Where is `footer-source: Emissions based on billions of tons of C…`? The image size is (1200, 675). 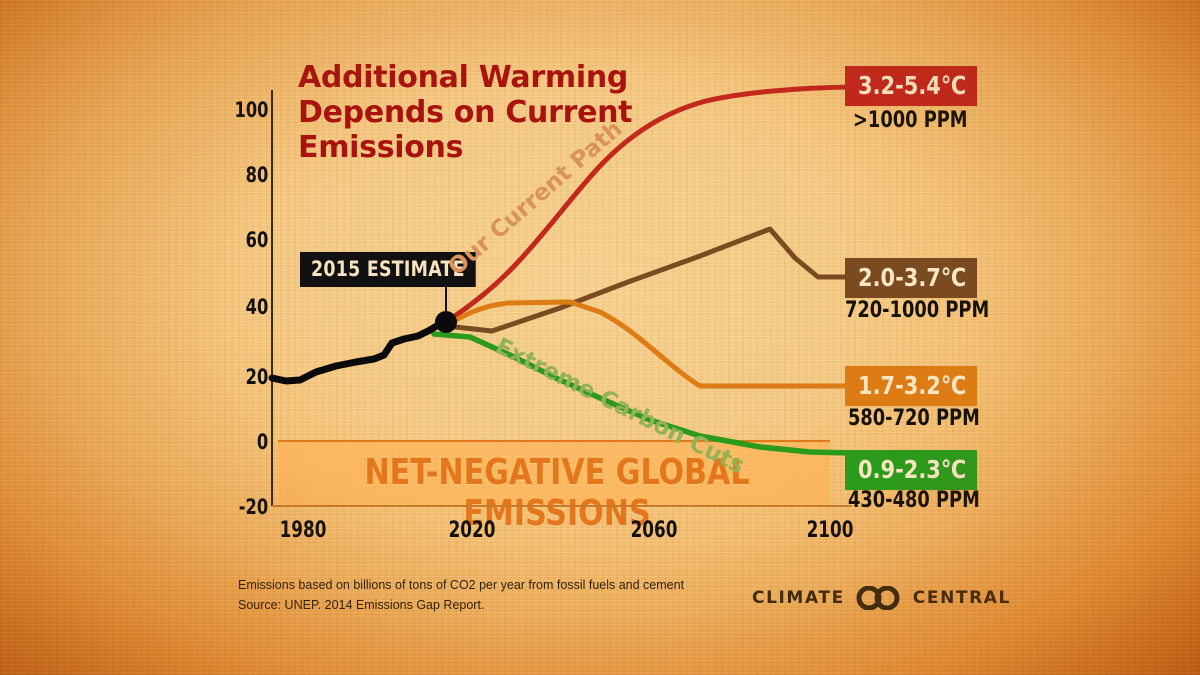 footer-source: Emissions based on billions of tons of C… is located at coordinates (461, 595).